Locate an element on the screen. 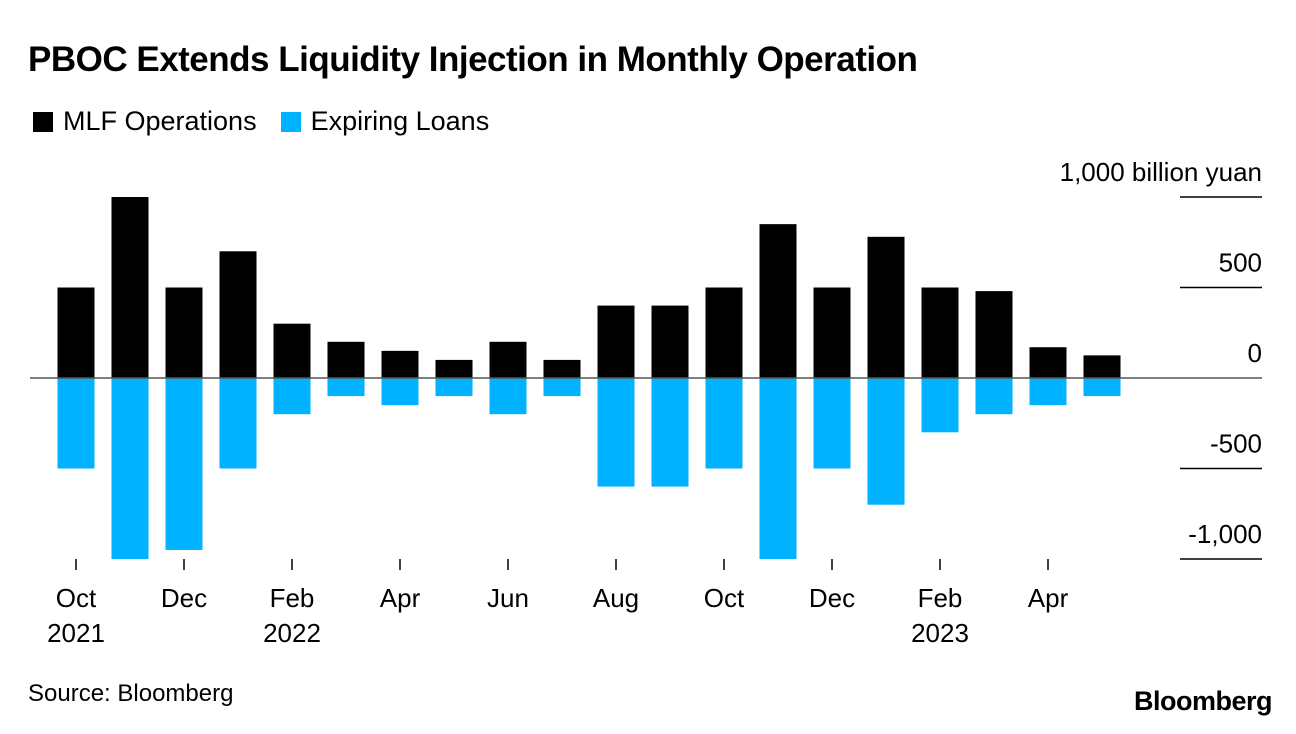 The height and width of the screenshot is (734, 1296). bar-mlf-operations-aug-2022 is located at coordinates (616, 341).